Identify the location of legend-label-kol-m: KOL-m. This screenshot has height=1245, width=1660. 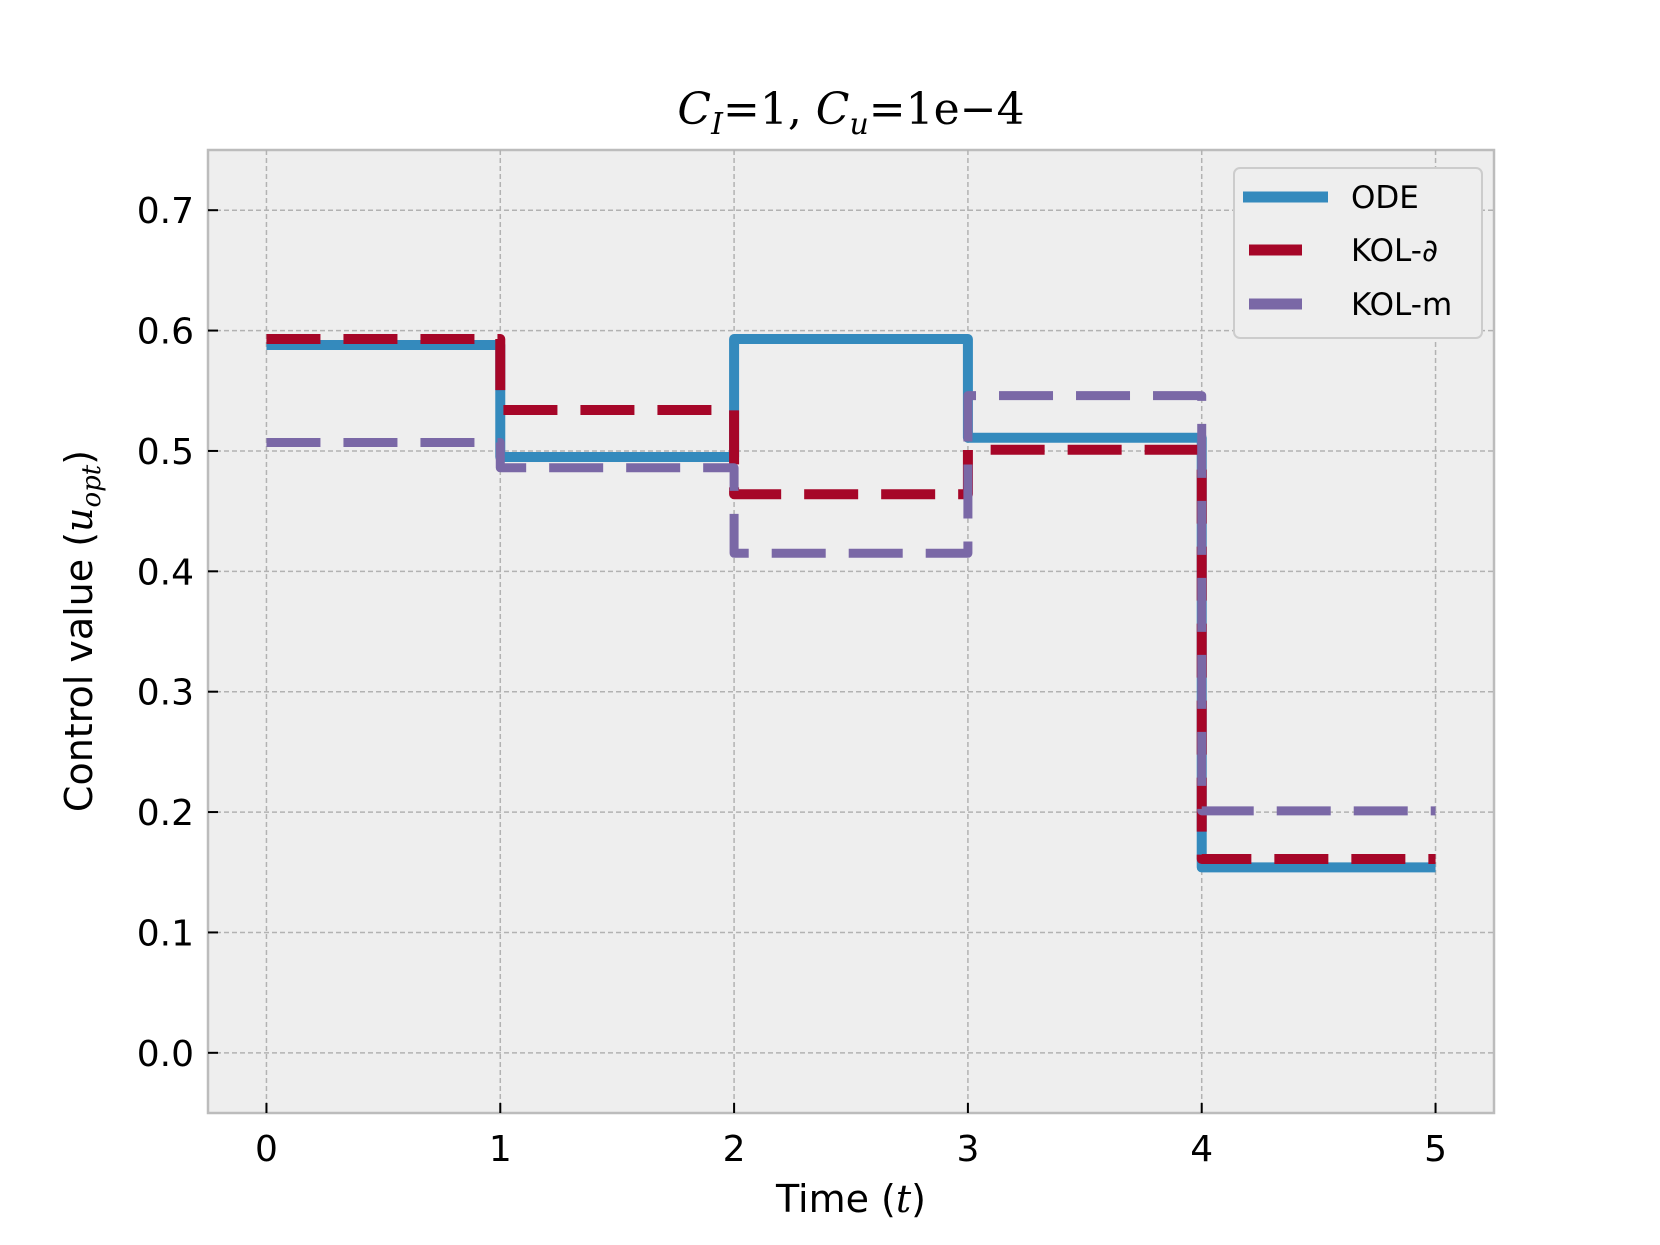
(1401, 305).